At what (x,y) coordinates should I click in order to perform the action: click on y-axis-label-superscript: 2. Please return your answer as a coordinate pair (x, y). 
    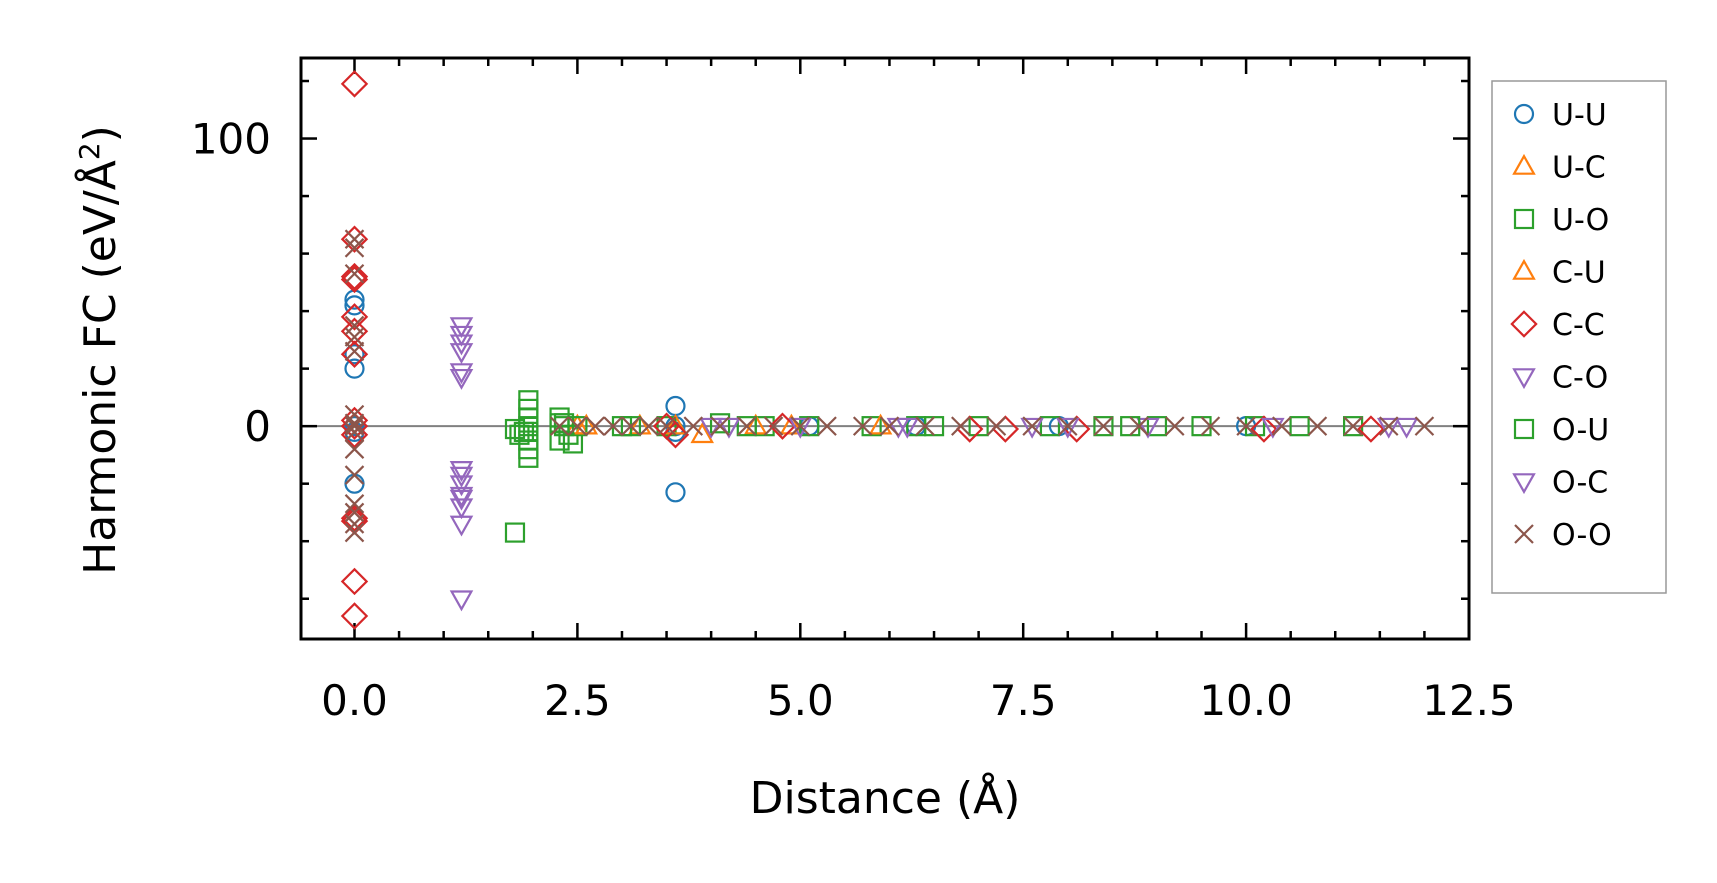
    Looking at the image, I should click on (89, 151).